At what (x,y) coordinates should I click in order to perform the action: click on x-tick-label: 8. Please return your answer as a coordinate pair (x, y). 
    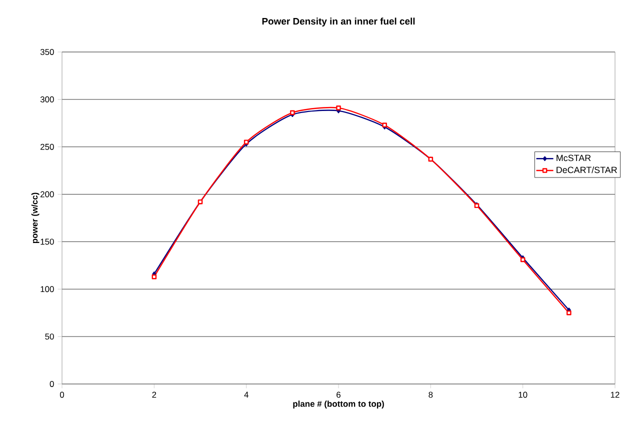
    Looking at the image, I should click on (430, 395).